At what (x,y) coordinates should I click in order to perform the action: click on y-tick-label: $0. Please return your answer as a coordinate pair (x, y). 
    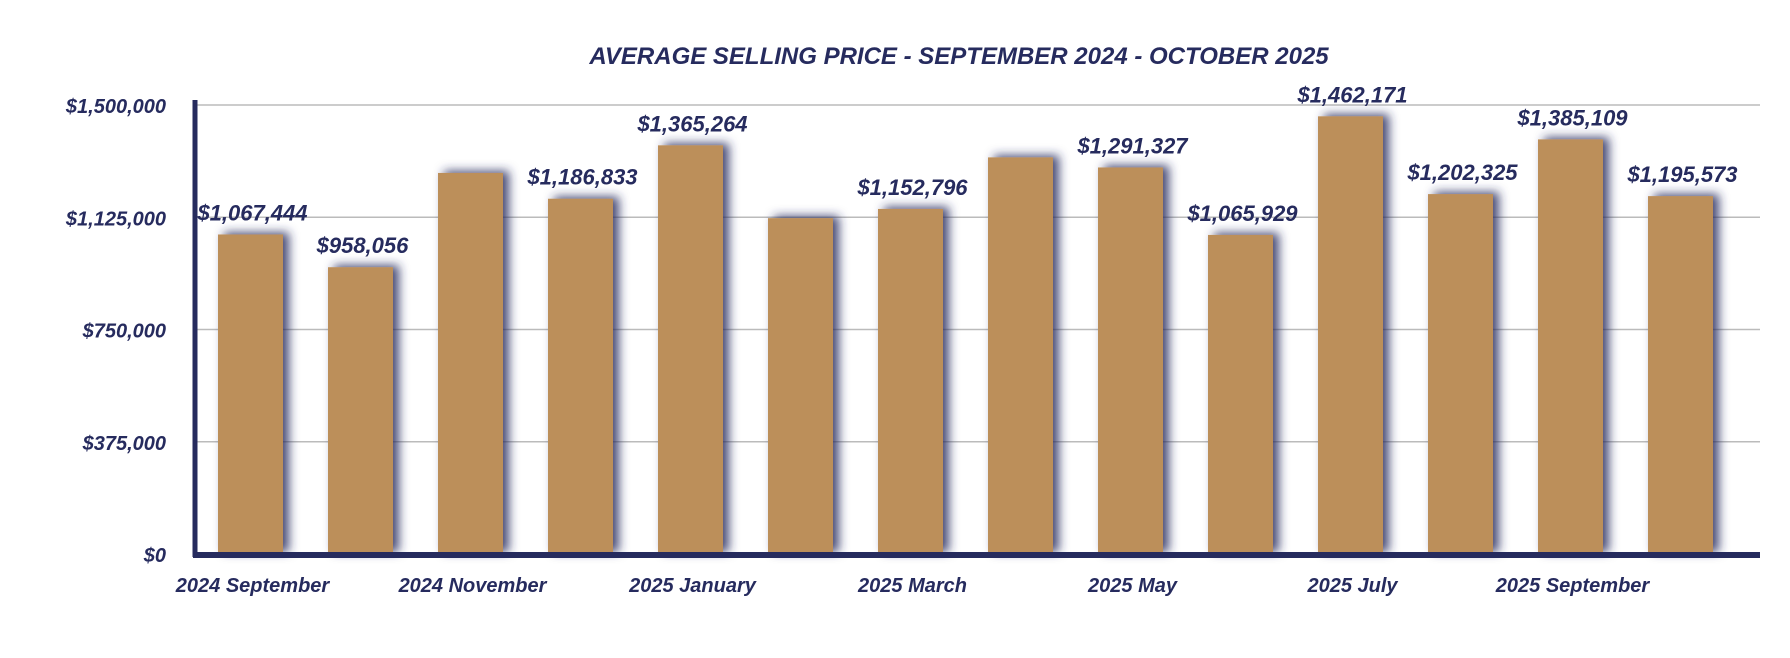
    Looking at the image, I should click on (154, 556).